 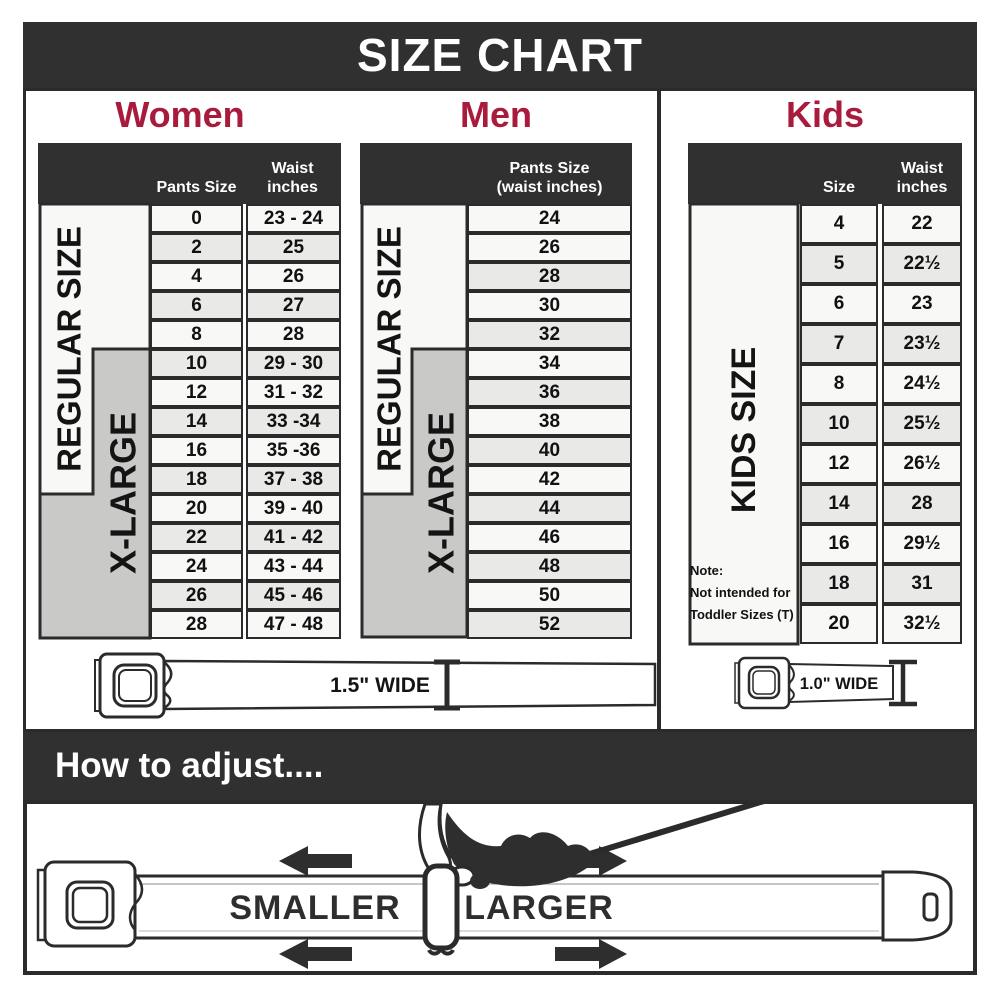 I want to click on women-col-pants-size: Pants Size, so click(x=196, y=187).